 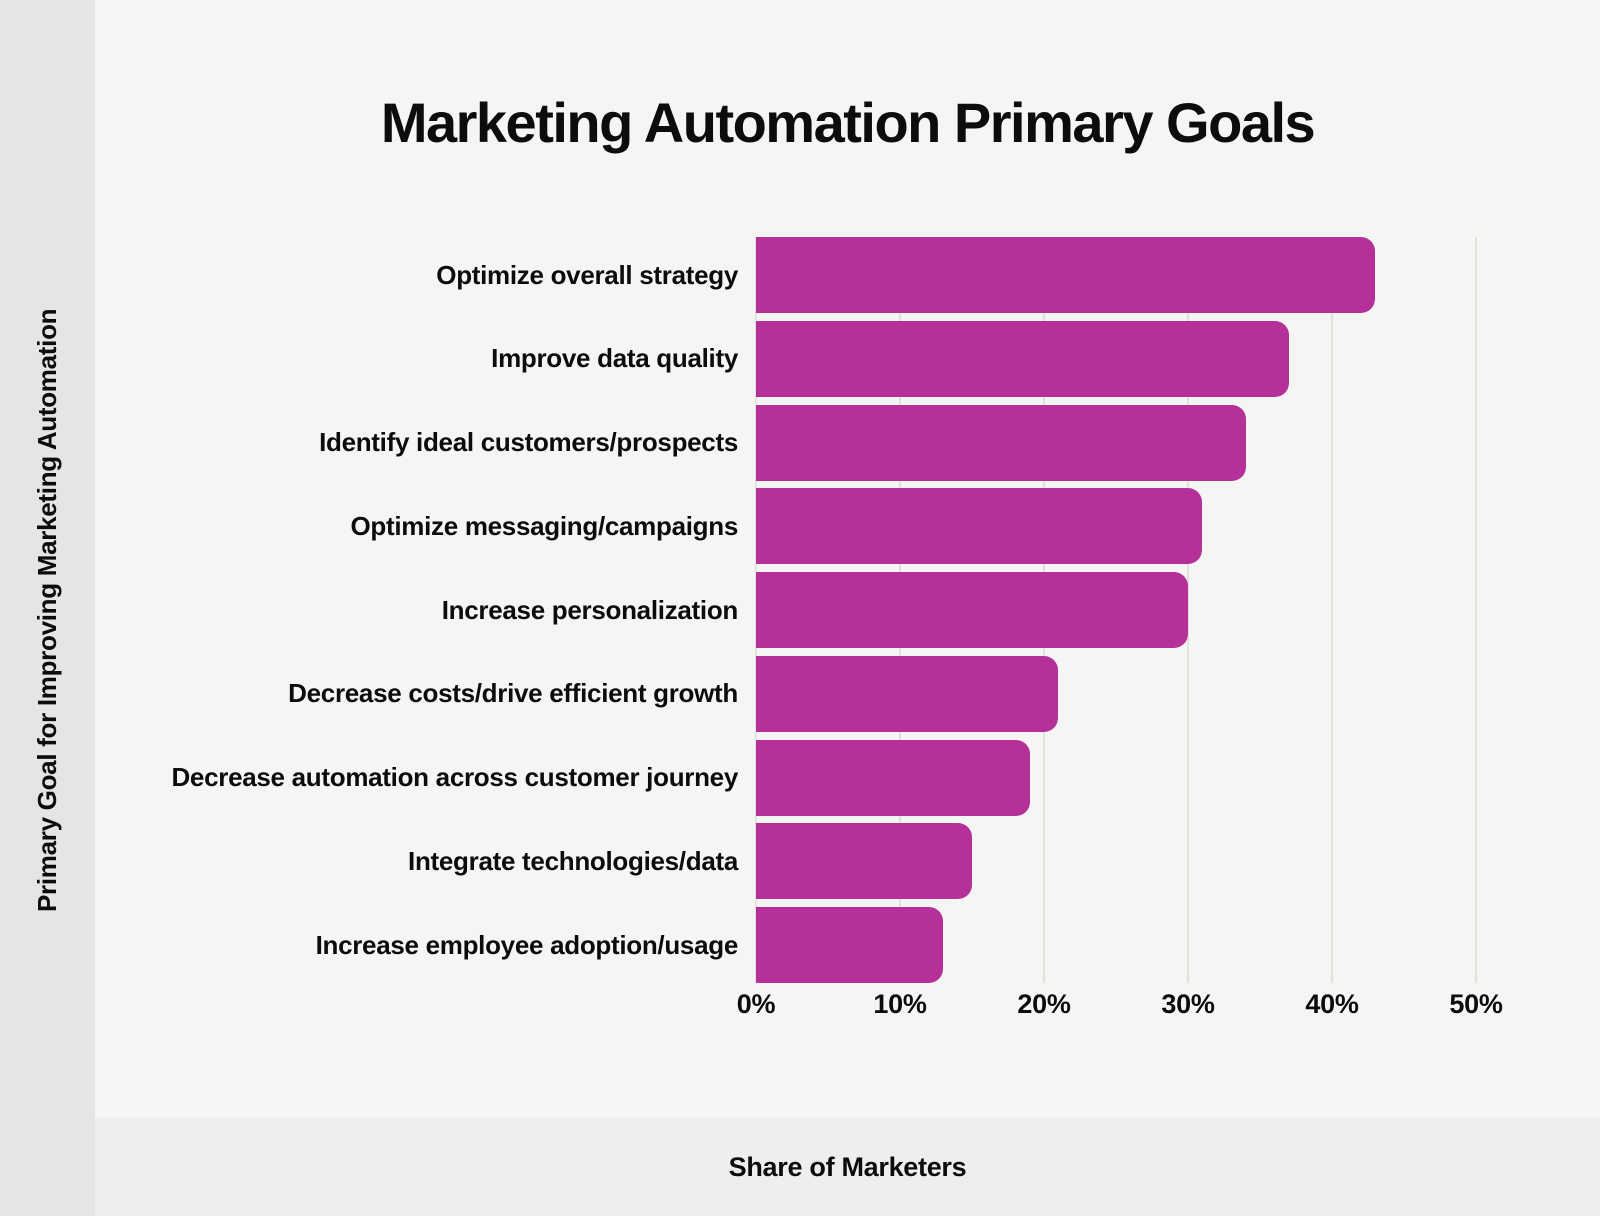 What do you see at coordinates (614, 358) in the screenshot?
I see `bar-category-label: Improve data quality` at bounding box center [614, 358].